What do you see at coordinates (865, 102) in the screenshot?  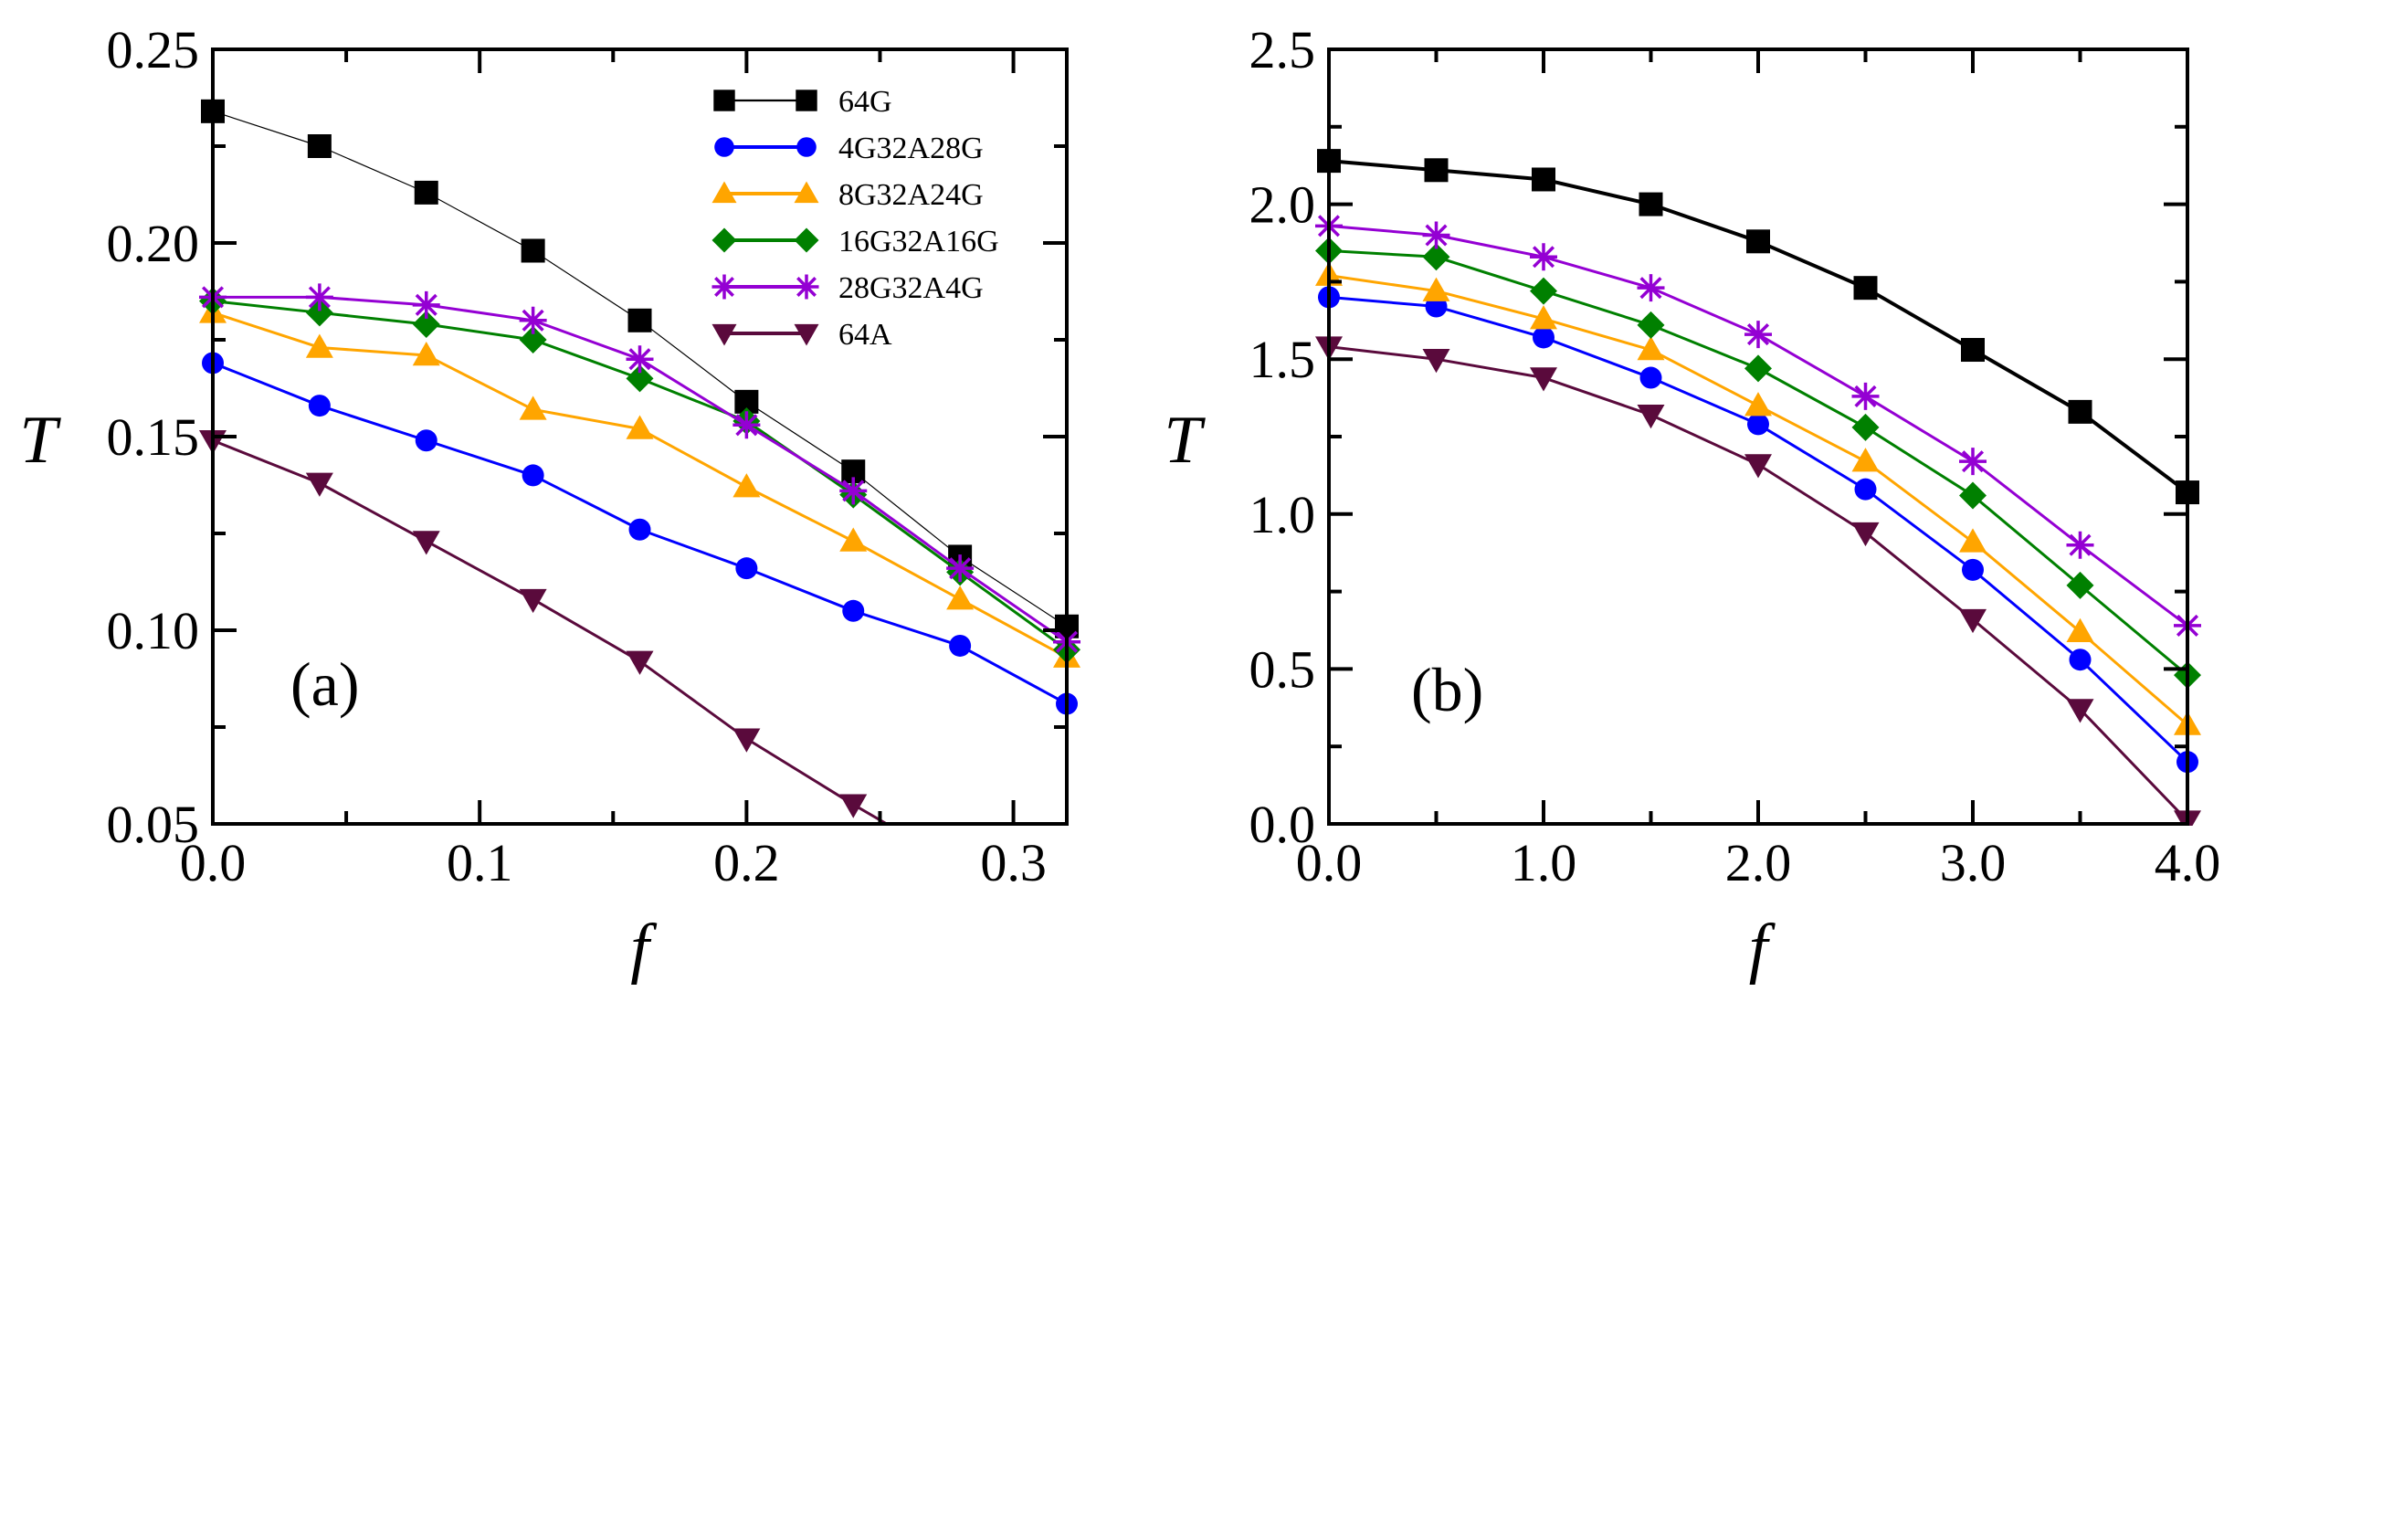 I see `legend-label-64G: 64G` at bounding box center [865, 102].